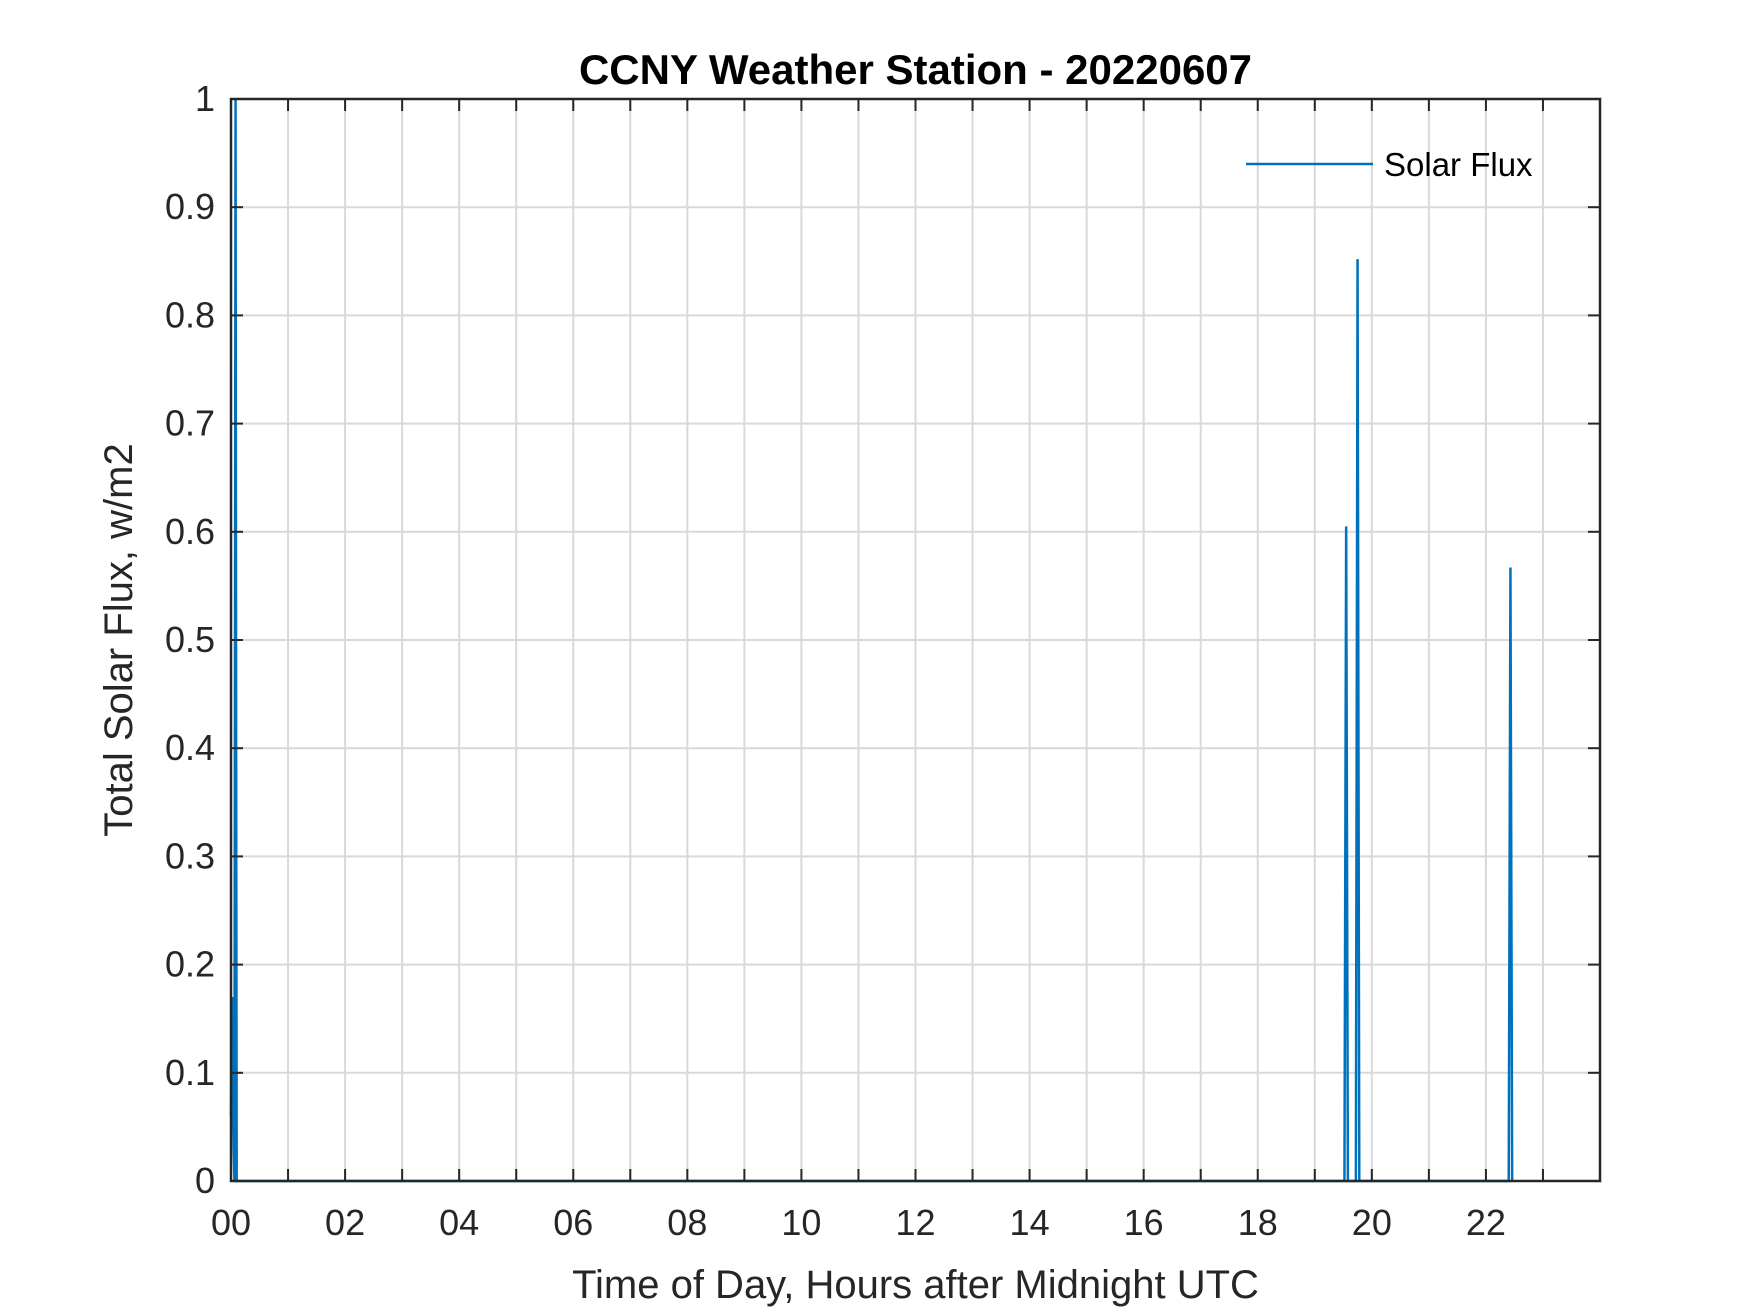  Describe the element at coordinates (190, 964) in the screenshot. I see `y-tick-label: 0.2` at that location.